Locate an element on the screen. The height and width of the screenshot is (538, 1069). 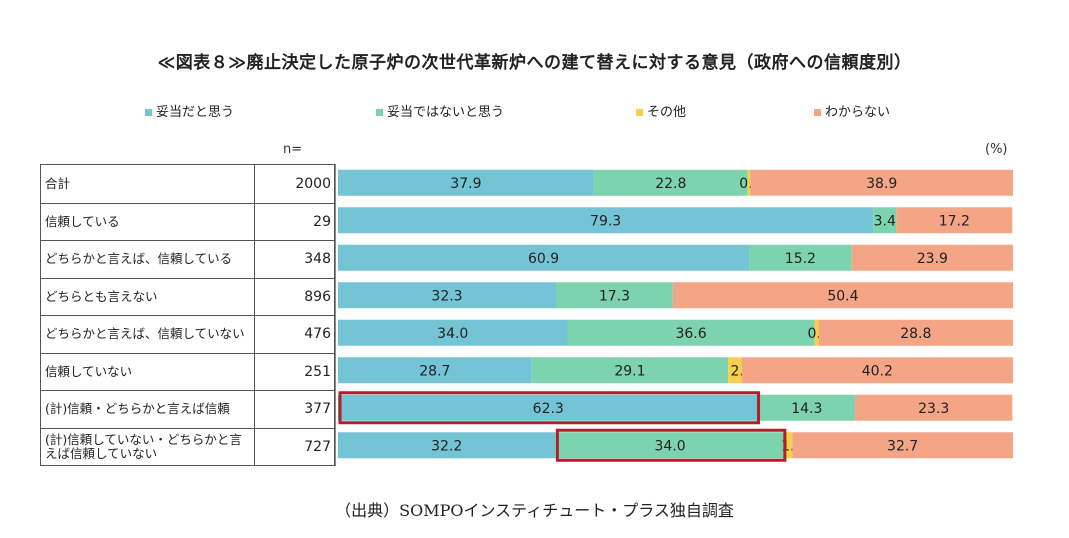
legend-label-other: その他 is located at coordinates (667, 112).